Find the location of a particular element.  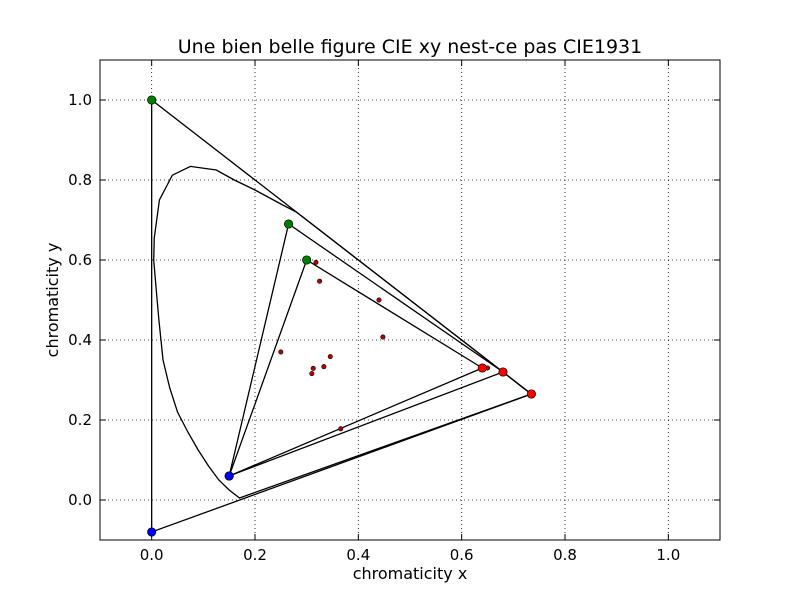

y-tick-label: 0.4 is located at coordinates (80, 340).